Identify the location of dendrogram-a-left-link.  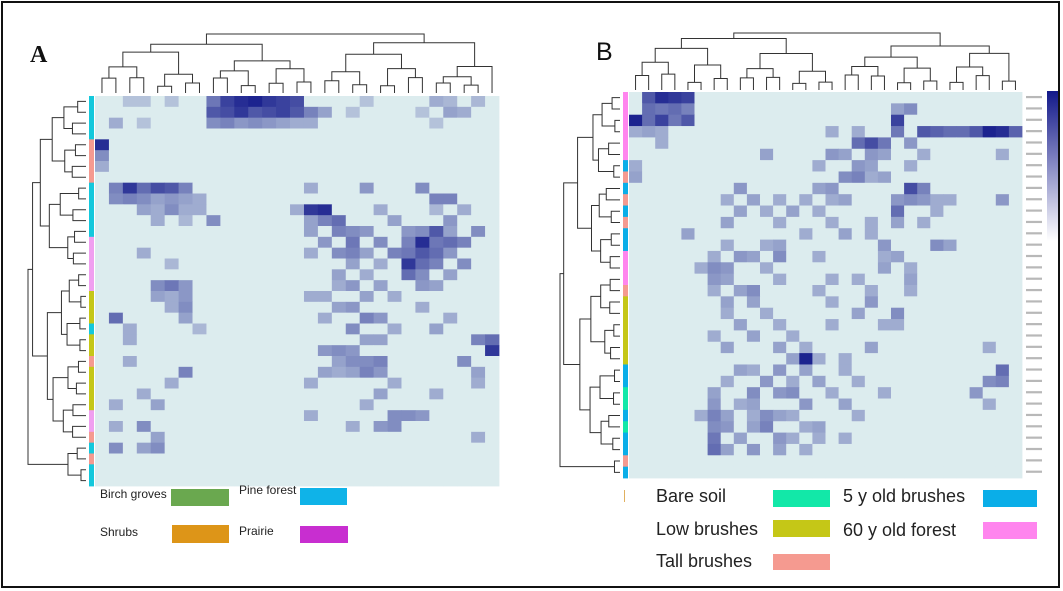
(80, 388).